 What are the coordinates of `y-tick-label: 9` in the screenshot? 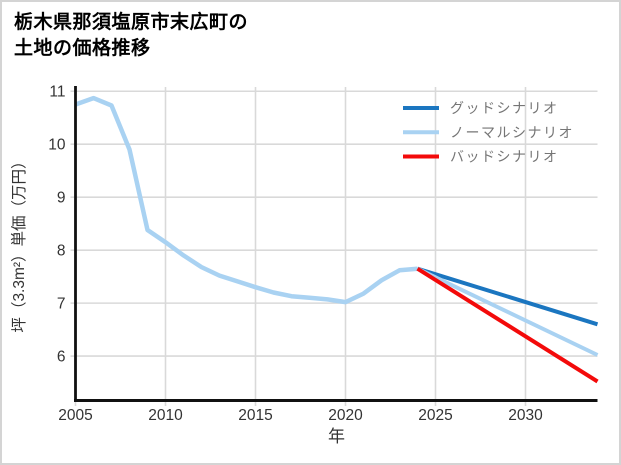 It's located at (61, 198).